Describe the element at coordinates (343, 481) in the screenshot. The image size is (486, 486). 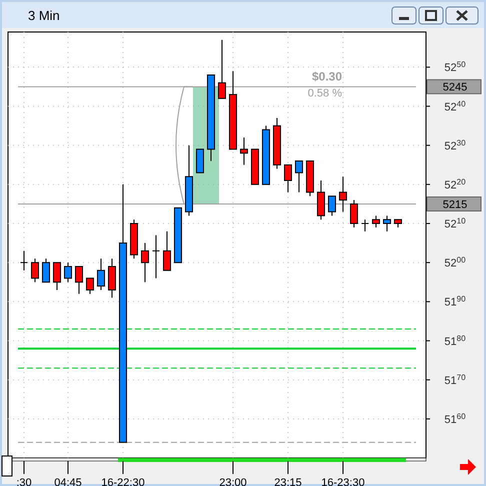
I see `x-tick-label: 16-23:30` at that location.